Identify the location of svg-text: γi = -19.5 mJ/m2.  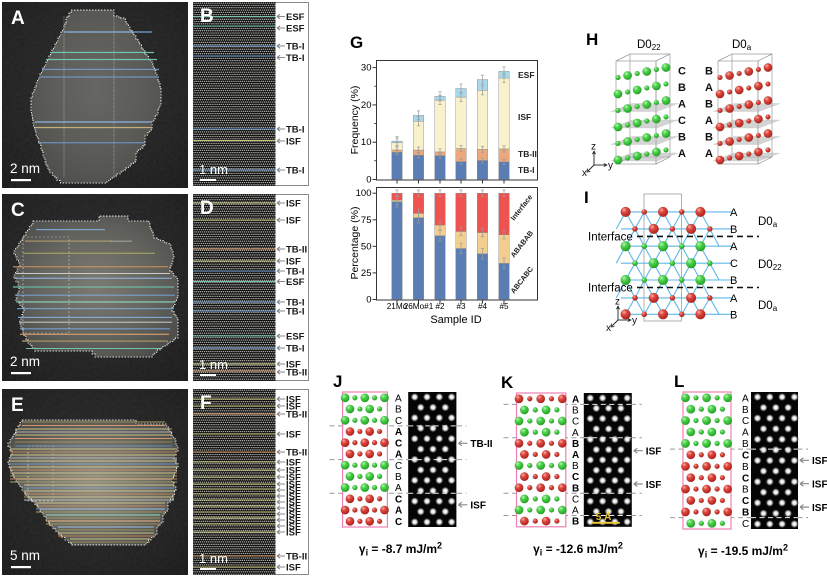
(743, 551).